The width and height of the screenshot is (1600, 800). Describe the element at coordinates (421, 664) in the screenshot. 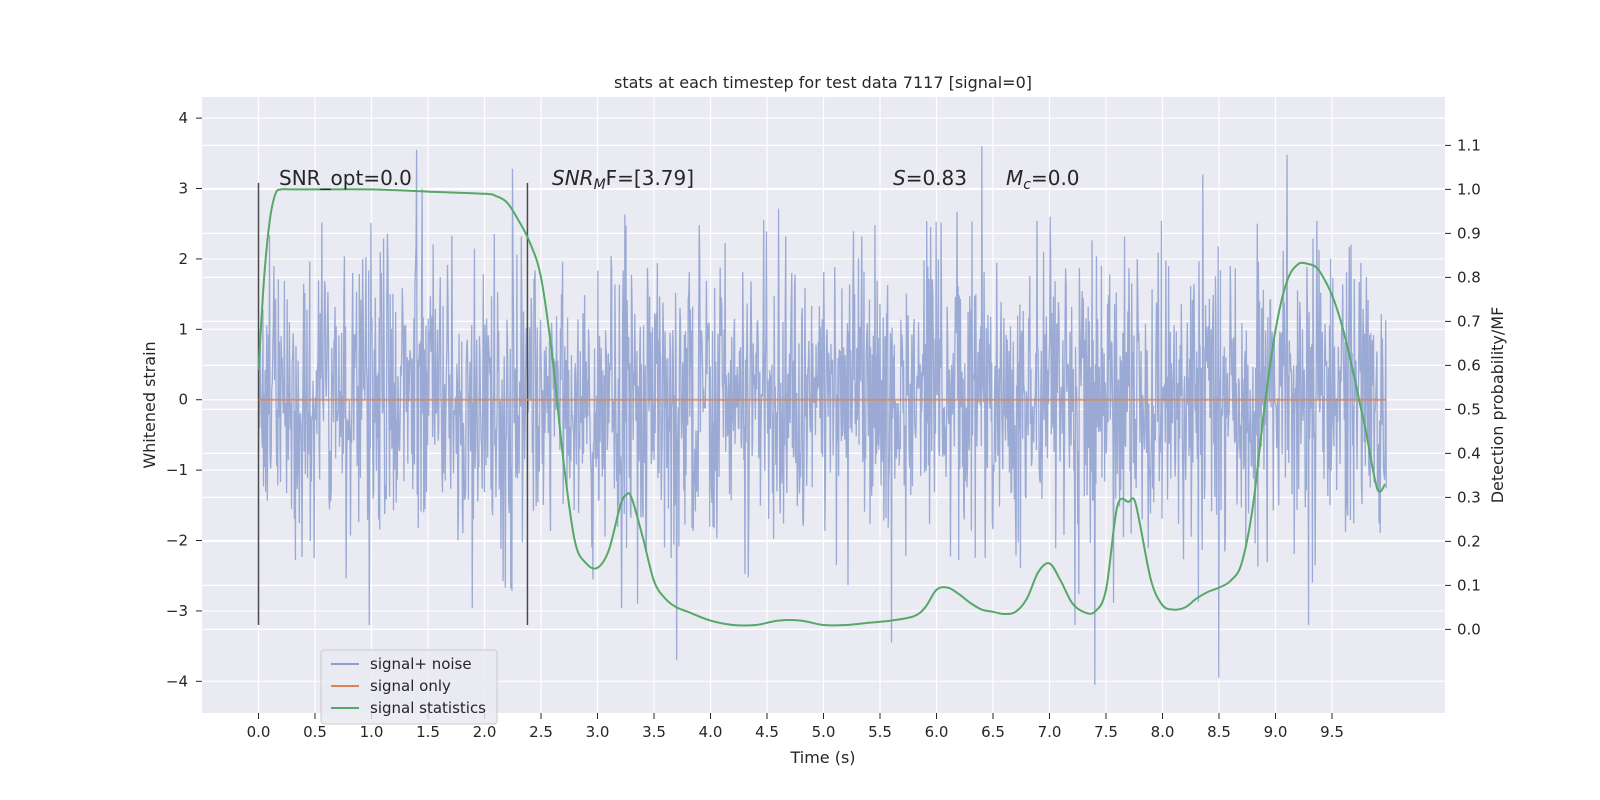

I see `legend-label-signal-noise: signal+ noise` at that location.